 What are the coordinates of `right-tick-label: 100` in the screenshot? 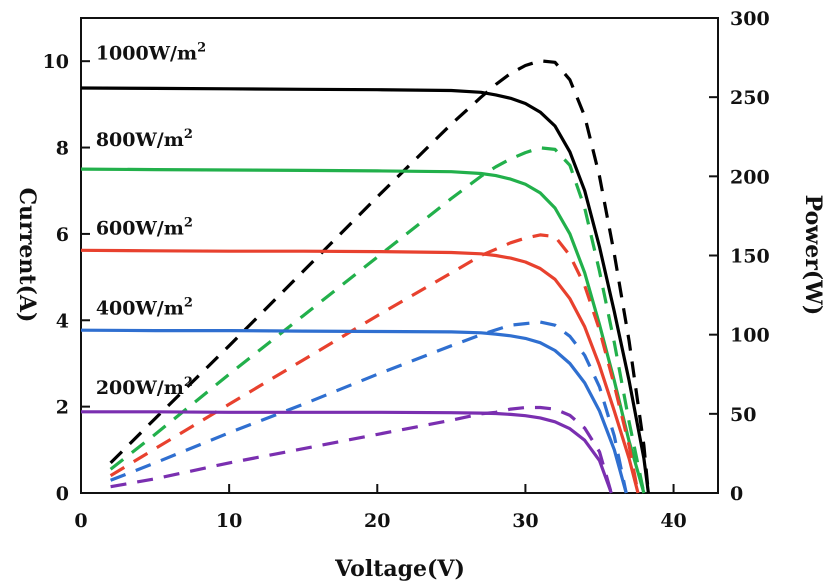 It's located at (750, 336).